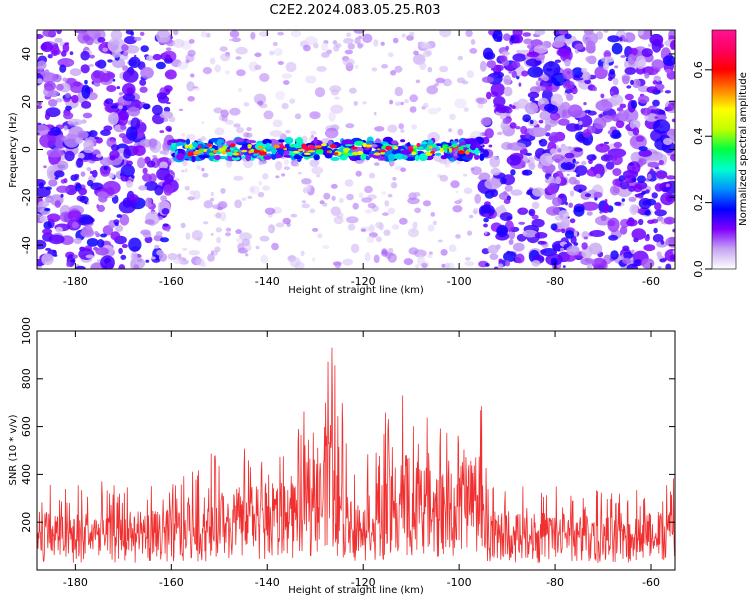  Describe the element at coordinates (26, 149) in the screenshot. I see `top-y-tick-label: 0` at that location.